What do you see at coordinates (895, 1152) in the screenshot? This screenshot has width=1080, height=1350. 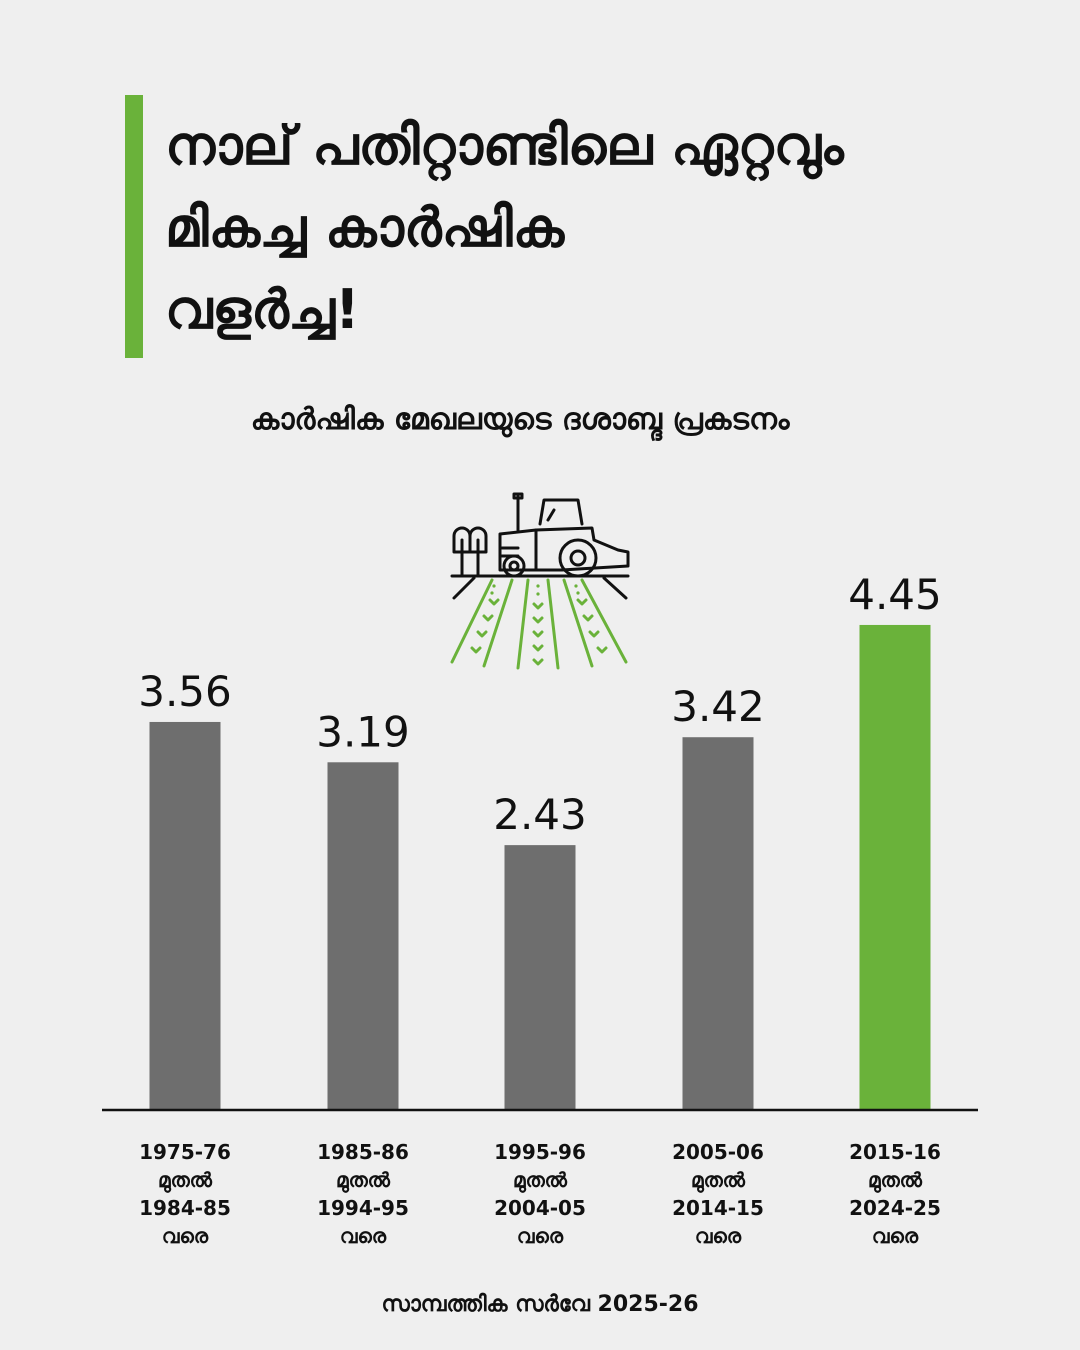 I see `x-tick-label: 2015-16` at bounding box center [895, 1152].